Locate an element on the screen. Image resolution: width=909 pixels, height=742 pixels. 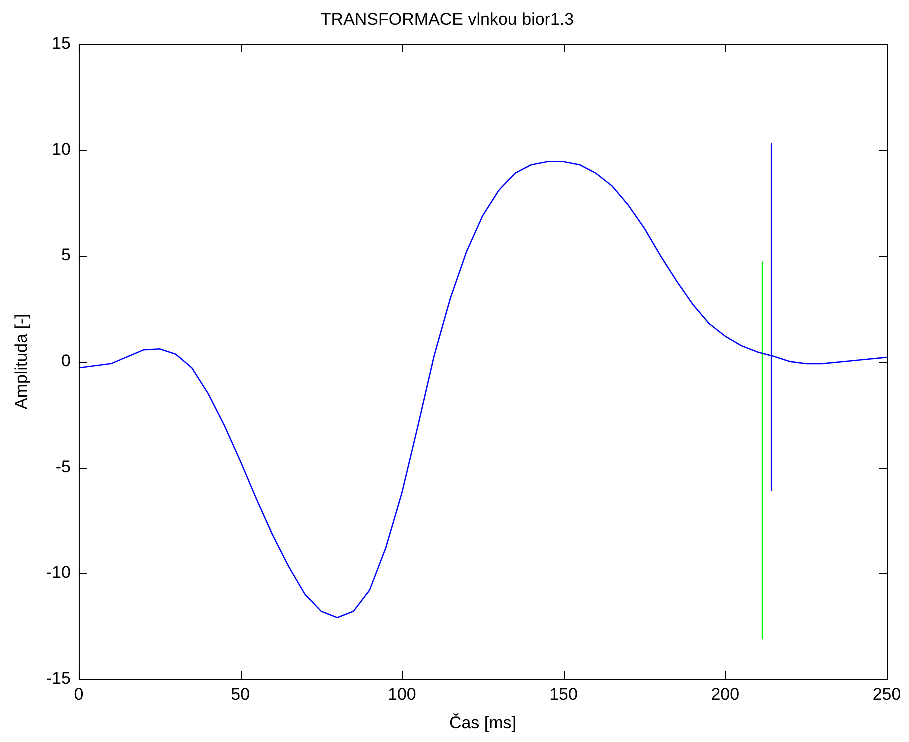
x-tick-label: 250 is located at coordinates (887, 694).